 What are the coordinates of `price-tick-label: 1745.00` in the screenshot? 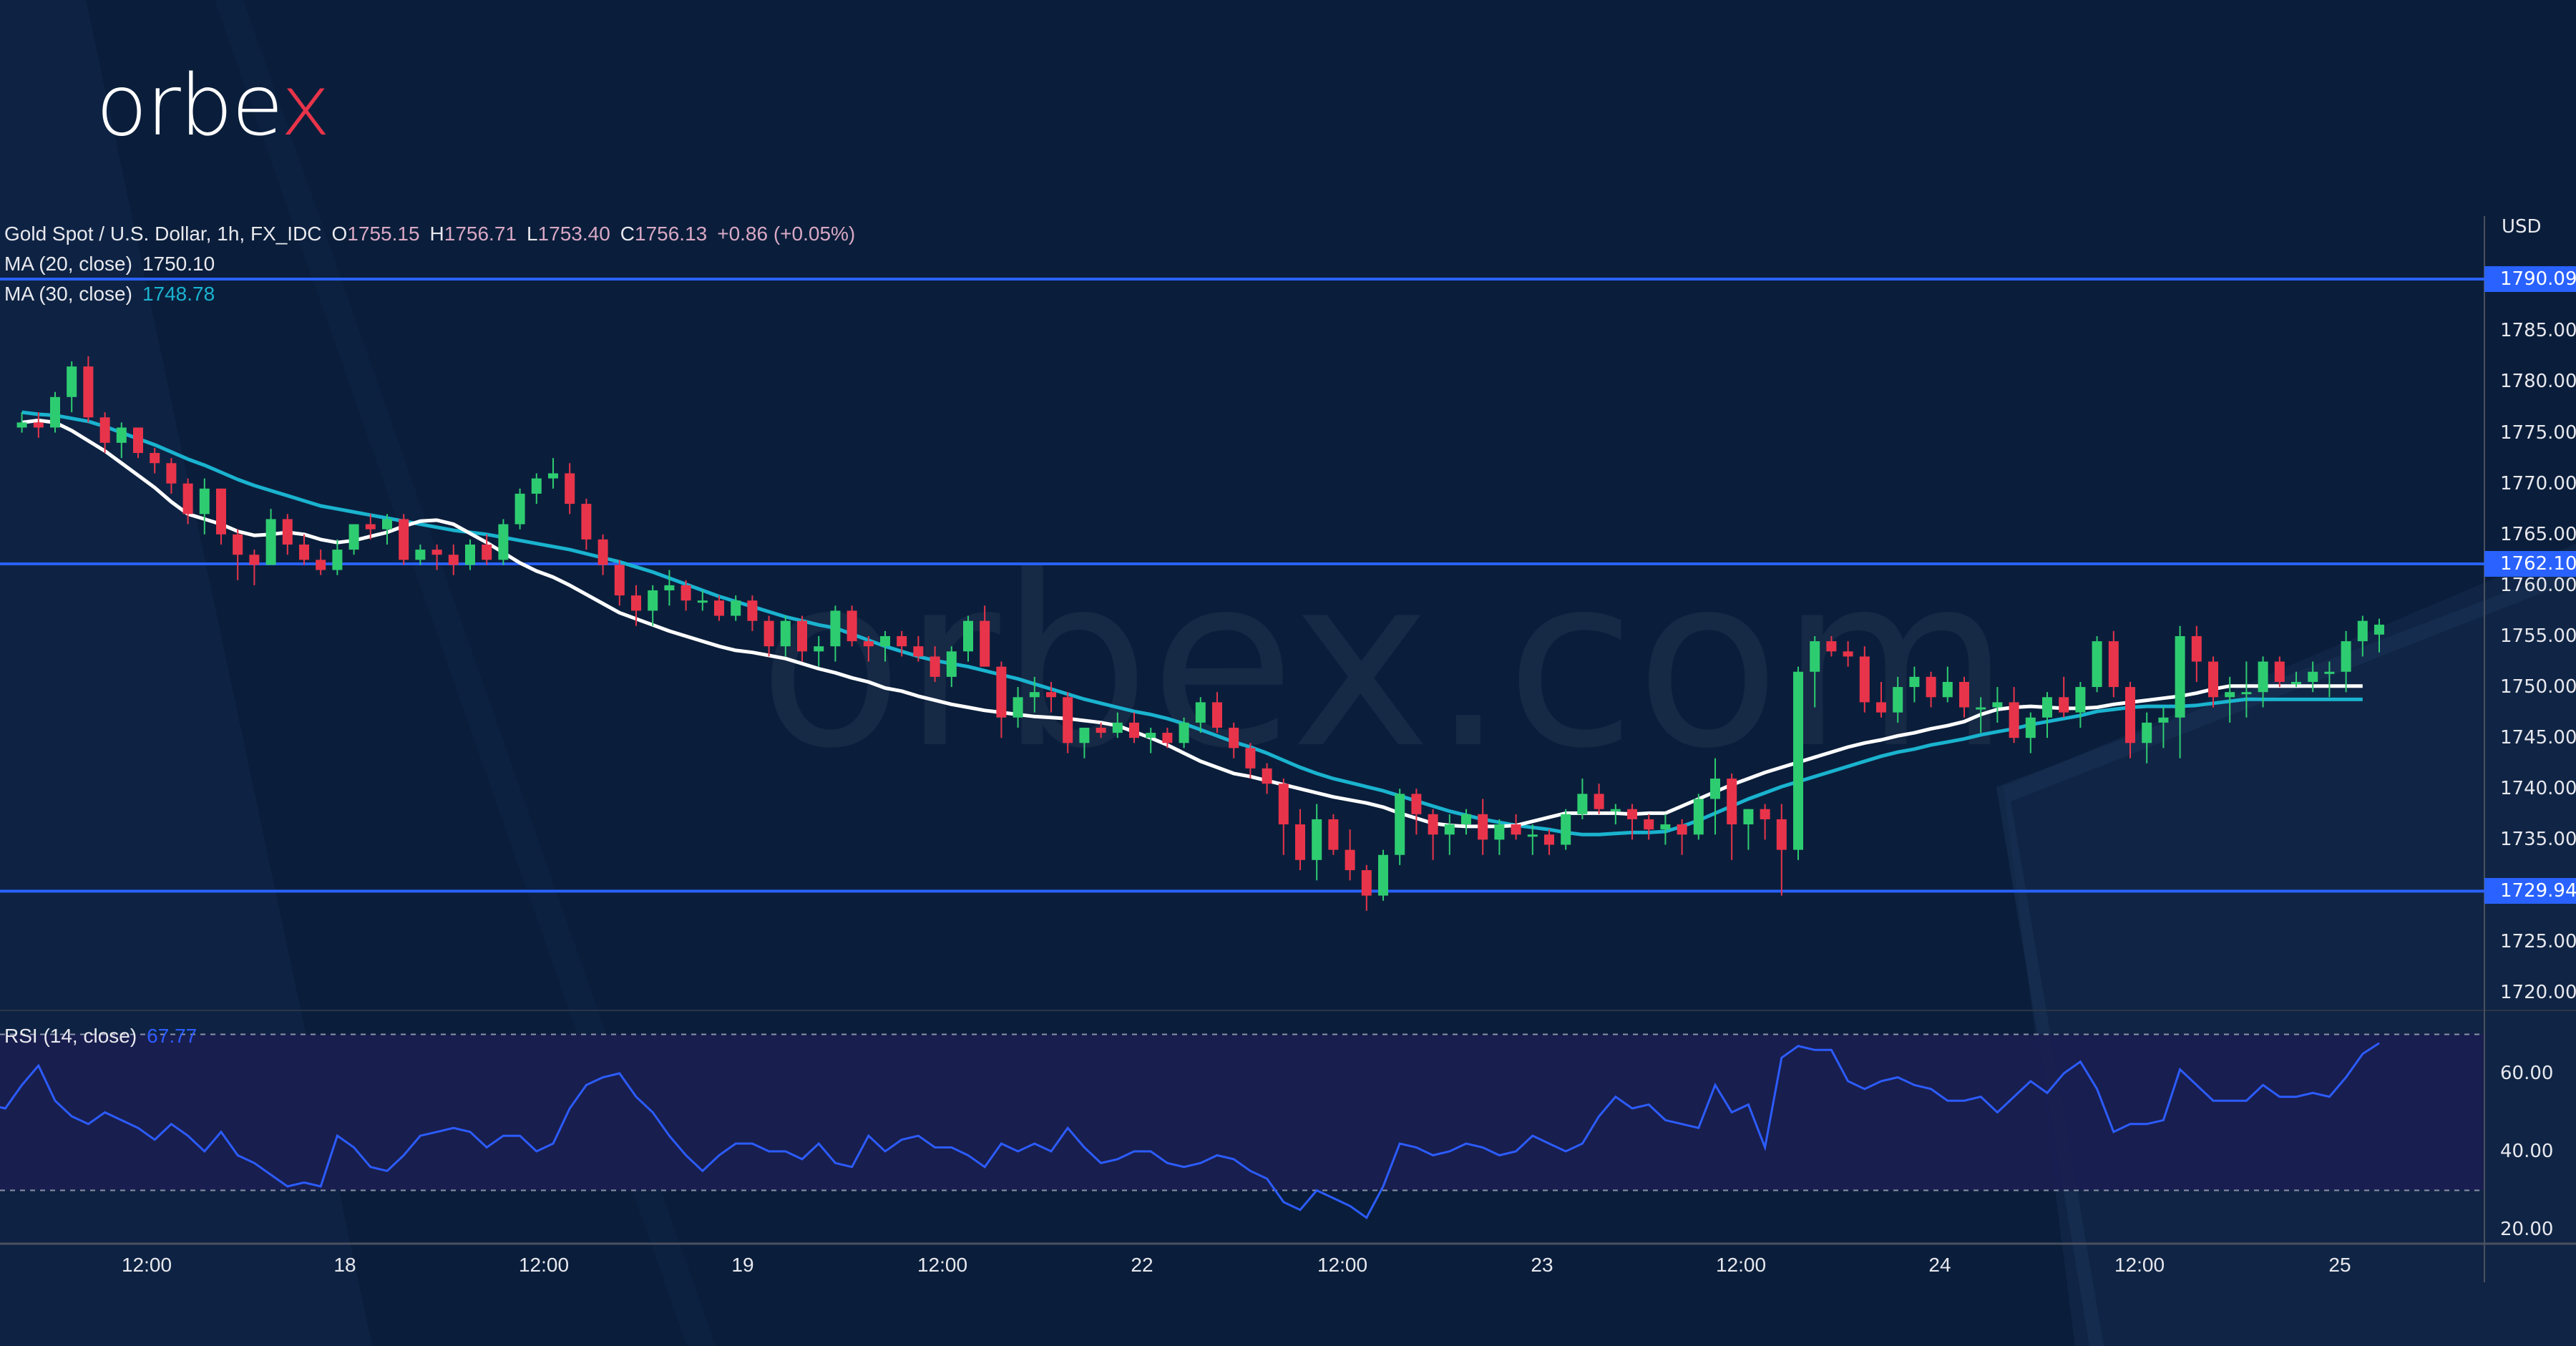 It's located at (2538, 738).